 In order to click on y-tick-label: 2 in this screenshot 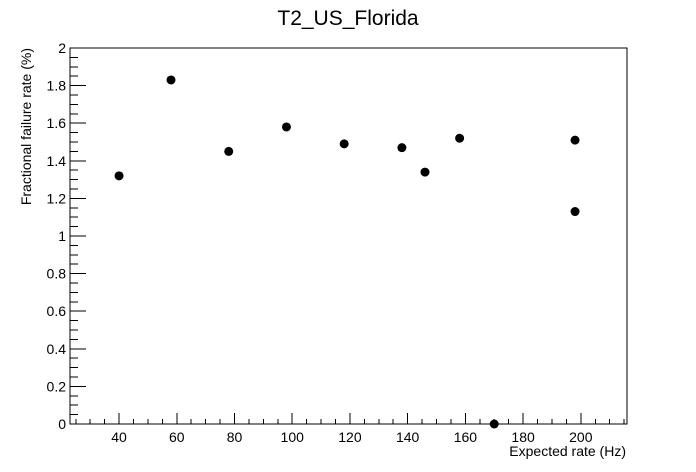, I will do `click(62, 48)`.